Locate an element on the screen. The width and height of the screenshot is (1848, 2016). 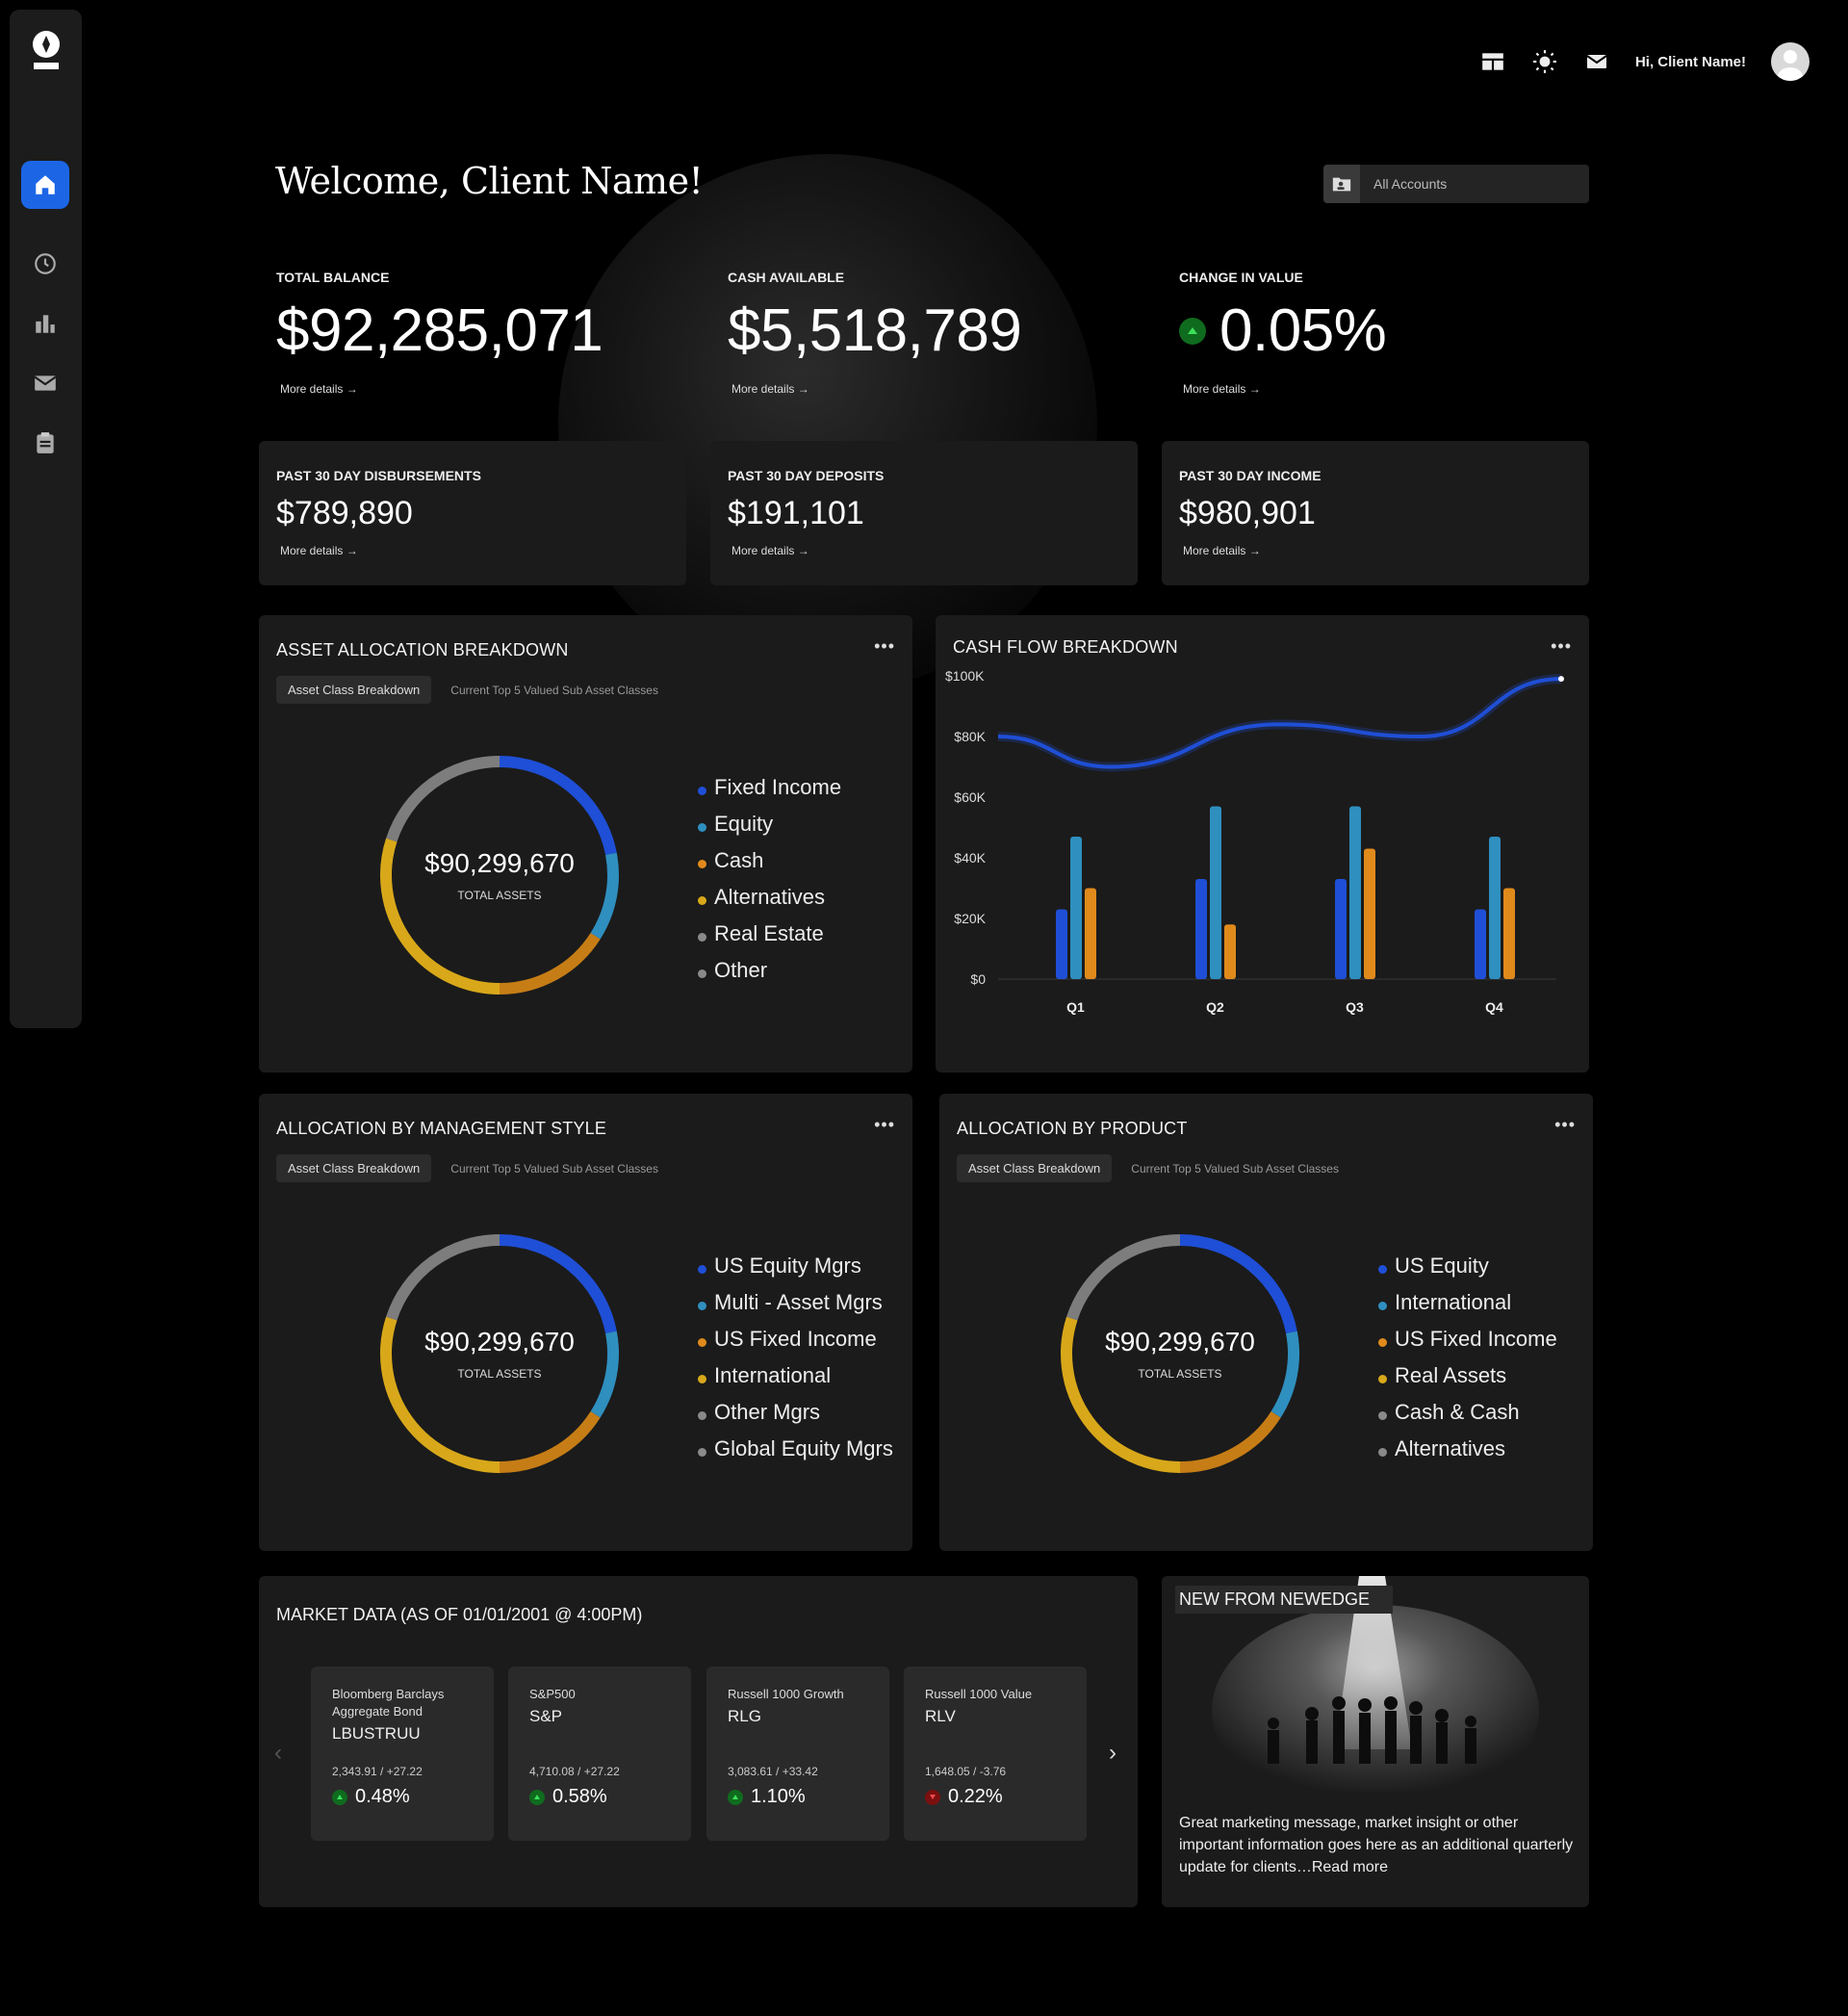
clock-icon is located at coordinates (45, 263).